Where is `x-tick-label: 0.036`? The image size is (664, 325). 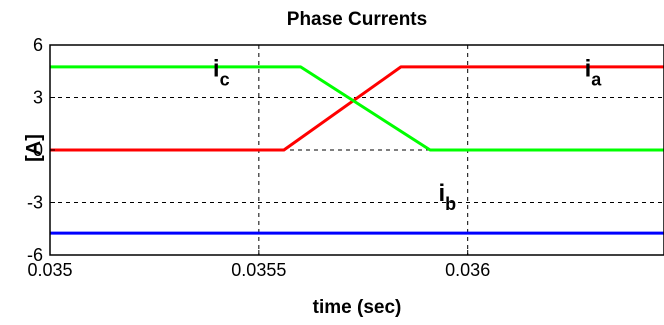 x-tick-label: 0.036 is located at coordinates (467, 270).